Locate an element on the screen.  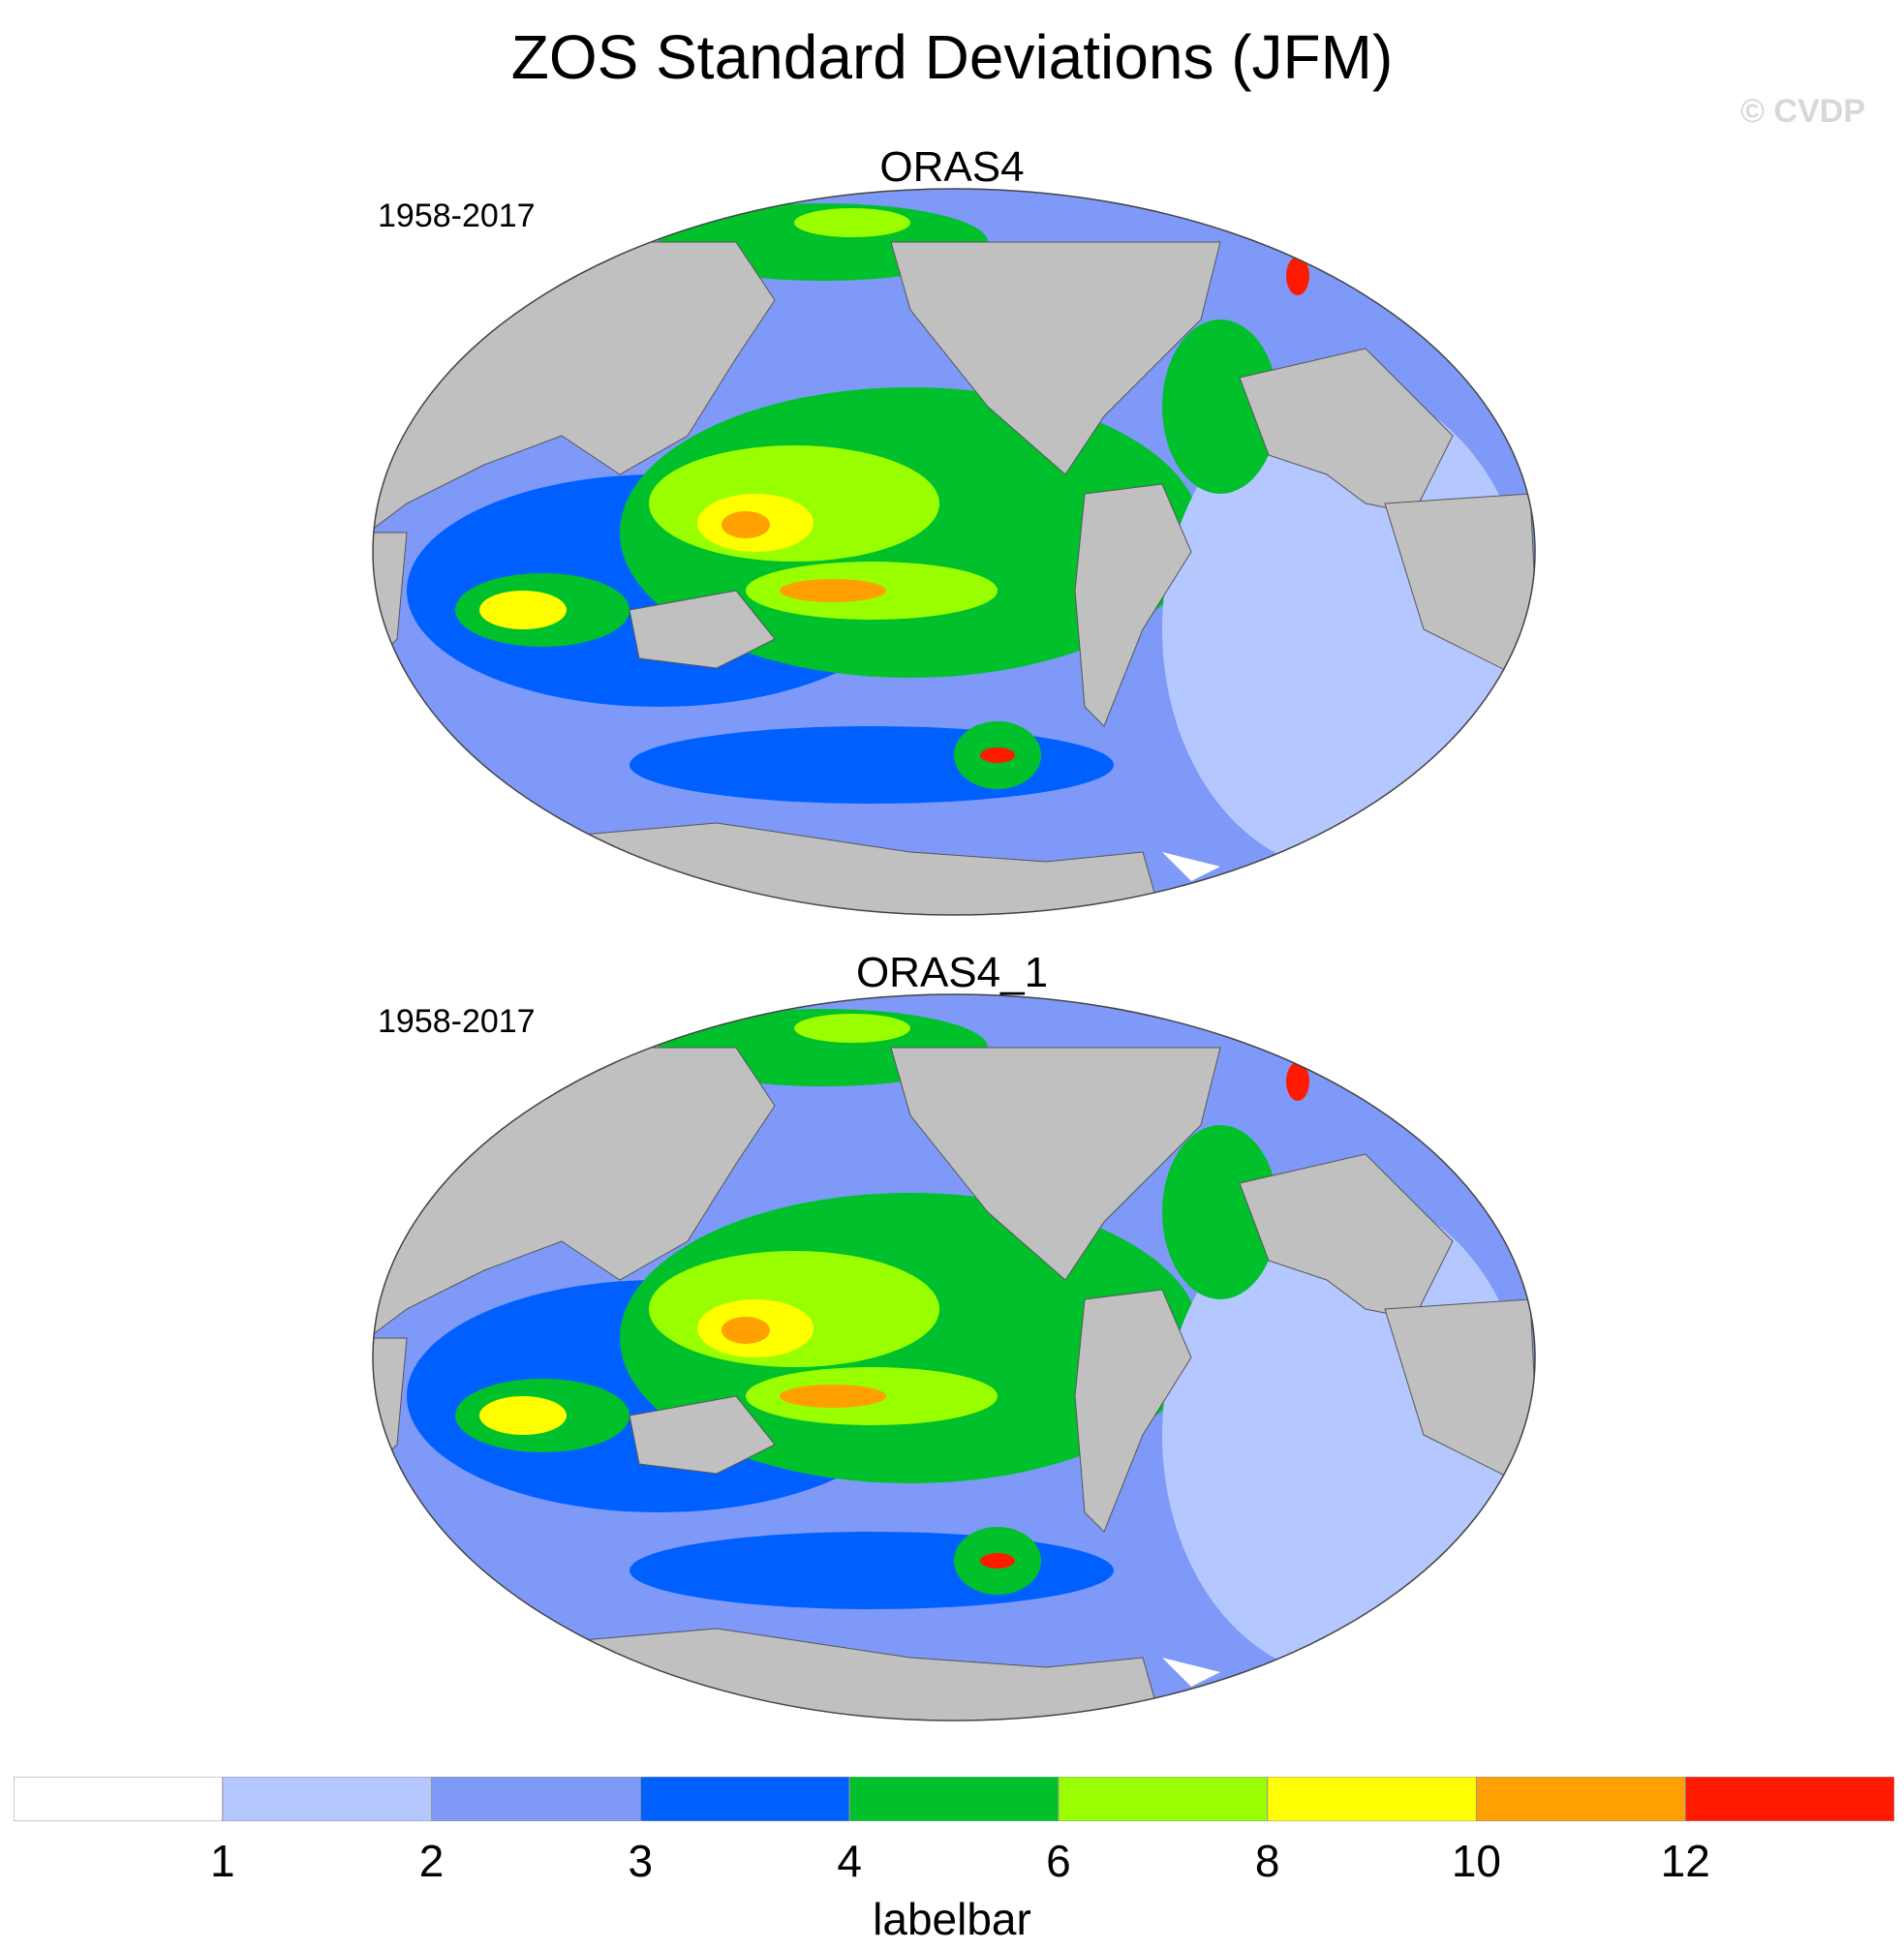
labelbar is located at coordinates (954, 1799).